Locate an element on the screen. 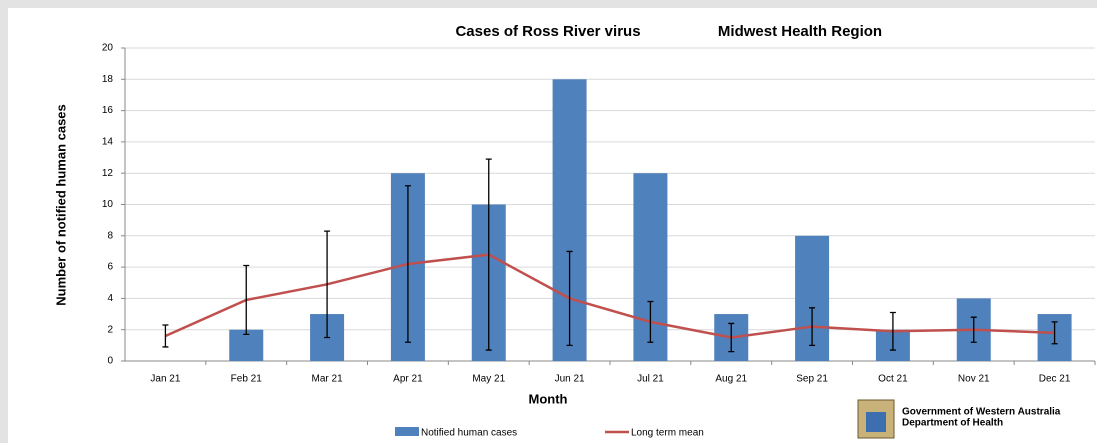 Image resolution: width=1097 pixels, height=443 pixels. y-tick-label: 20 is located at coordinates (108, 48).